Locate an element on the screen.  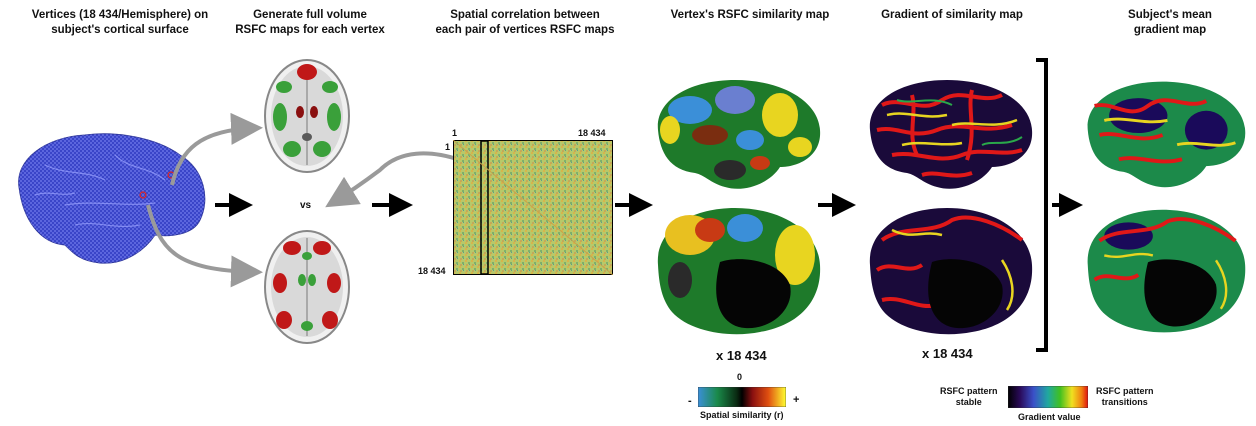
similarity-map-lateral is located at coordinates (737, 135).